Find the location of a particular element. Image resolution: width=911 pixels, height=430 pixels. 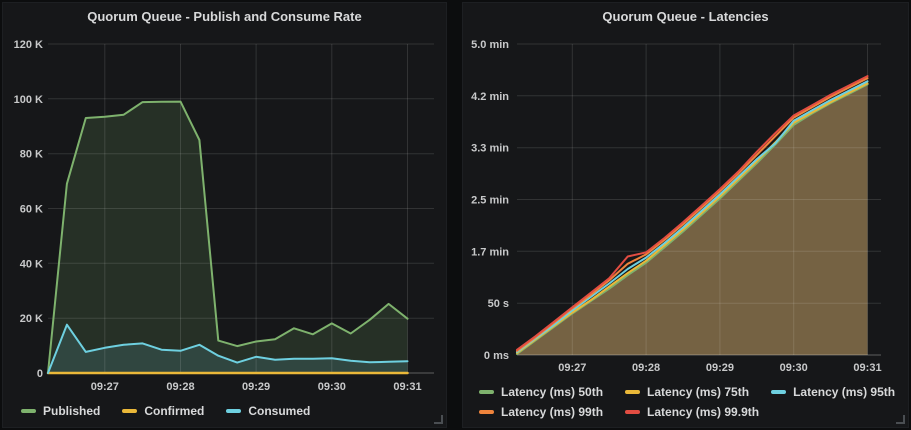

legend-item-p999: Latency (ms) 99.9th is located at coordinates (692, 412).